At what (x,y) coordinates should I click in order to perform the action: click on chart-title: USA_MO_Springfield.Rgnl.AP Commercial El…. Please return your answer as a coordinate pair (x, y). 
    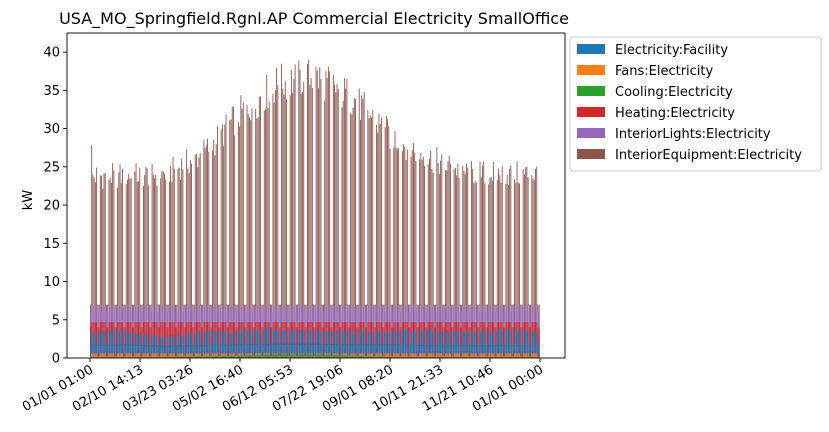
    Looking at the image, I should click on (314, 19).